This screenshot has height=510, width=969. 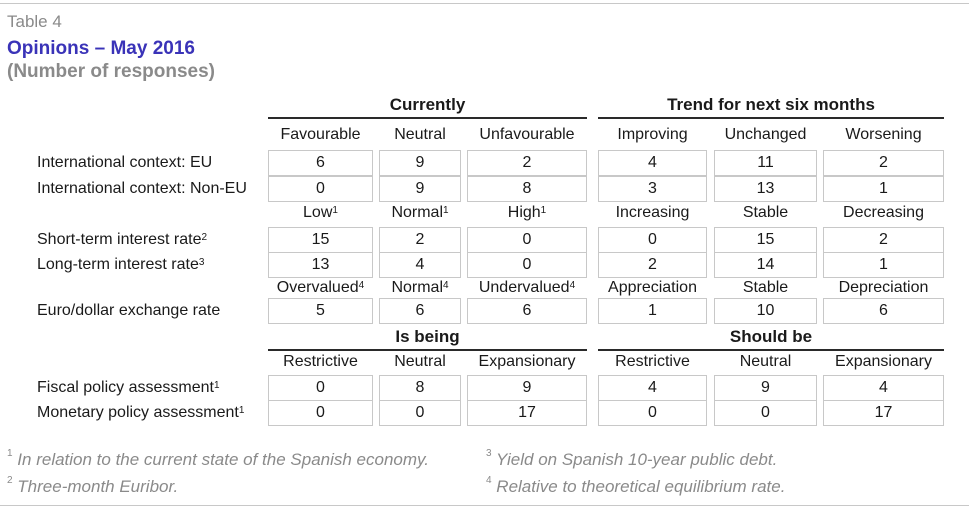 I want to click on row-label: Fiscal policy assessment1, so click(x=128, y=387).